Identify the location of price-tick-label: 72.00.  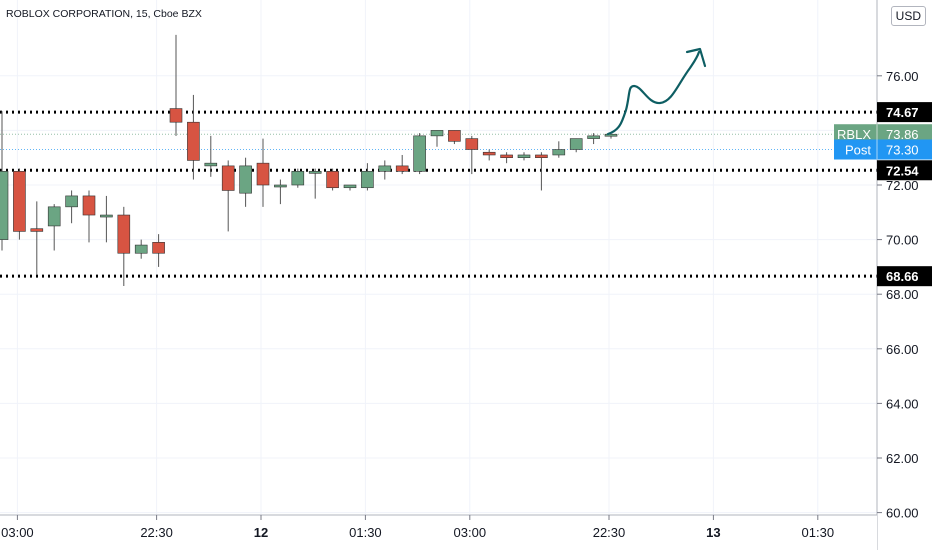
(902, 185).